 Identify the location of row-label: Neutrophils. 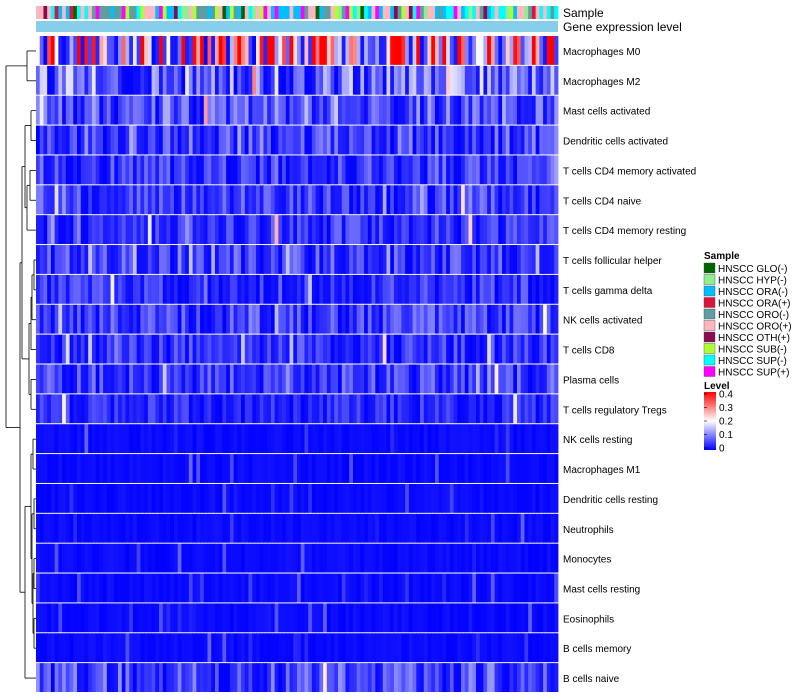
(588, 530).